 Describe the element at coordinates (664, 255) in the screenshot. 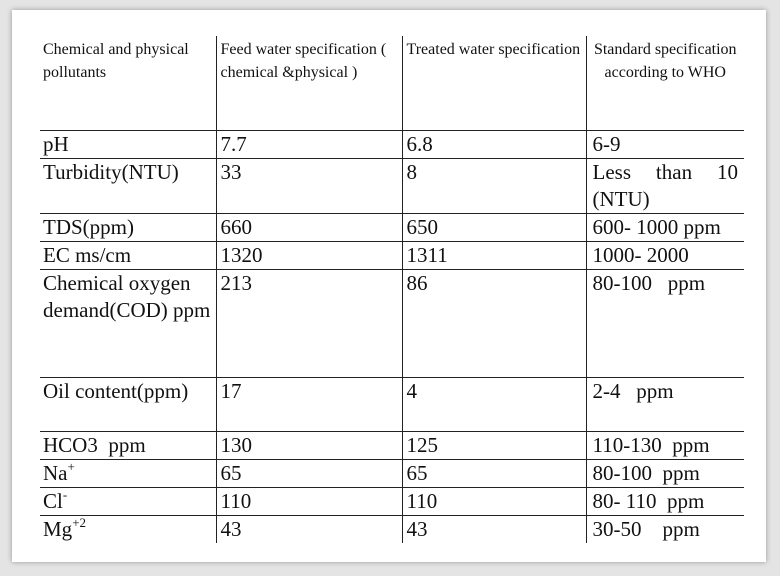

I see `cell-standard: 1000- 2000` at that location.